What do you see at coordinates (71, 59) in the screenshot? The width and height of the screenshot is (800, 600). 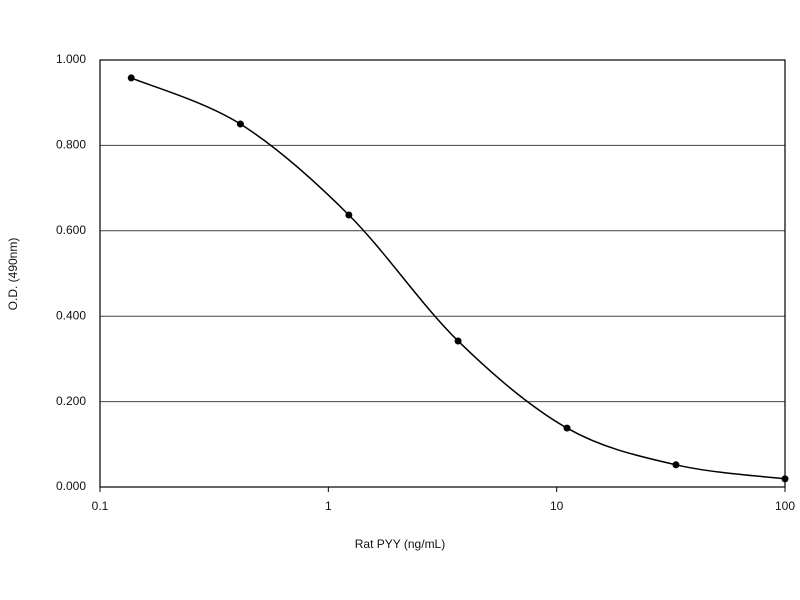 I see `y-tick-label: 1.000` at bounding box center [71, 59].